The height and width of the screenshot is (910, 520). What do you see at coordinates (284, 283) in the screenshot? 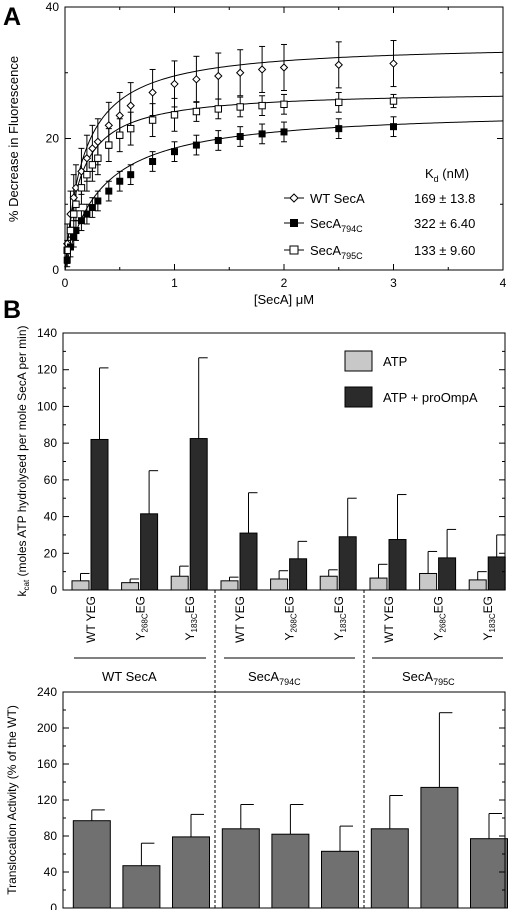
I see `binding-x-tick-label: 2` at bounding box center [284, 283].